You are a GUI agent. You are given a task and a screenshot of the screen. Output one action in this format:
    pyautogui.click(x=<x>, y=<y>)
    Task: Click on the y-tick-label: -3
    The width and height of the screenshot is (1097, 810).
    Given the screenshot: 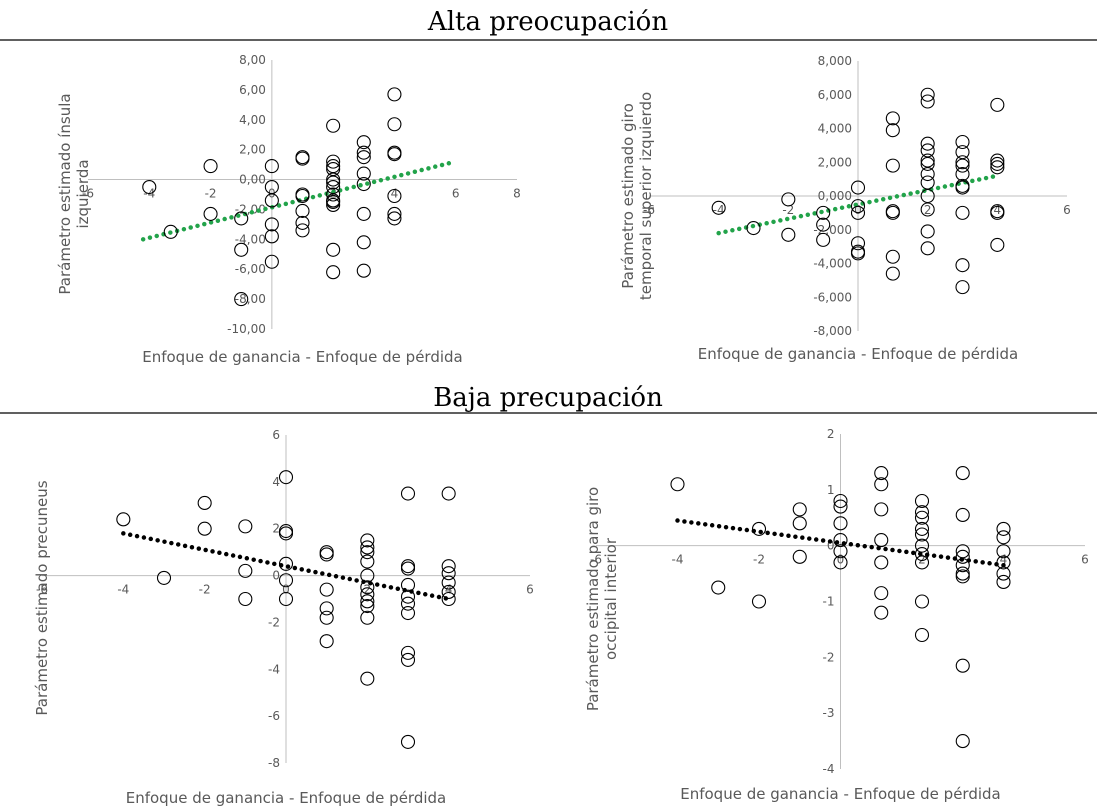 What is the action you would take?
    pyautogui.click(x=829, y=713)
    